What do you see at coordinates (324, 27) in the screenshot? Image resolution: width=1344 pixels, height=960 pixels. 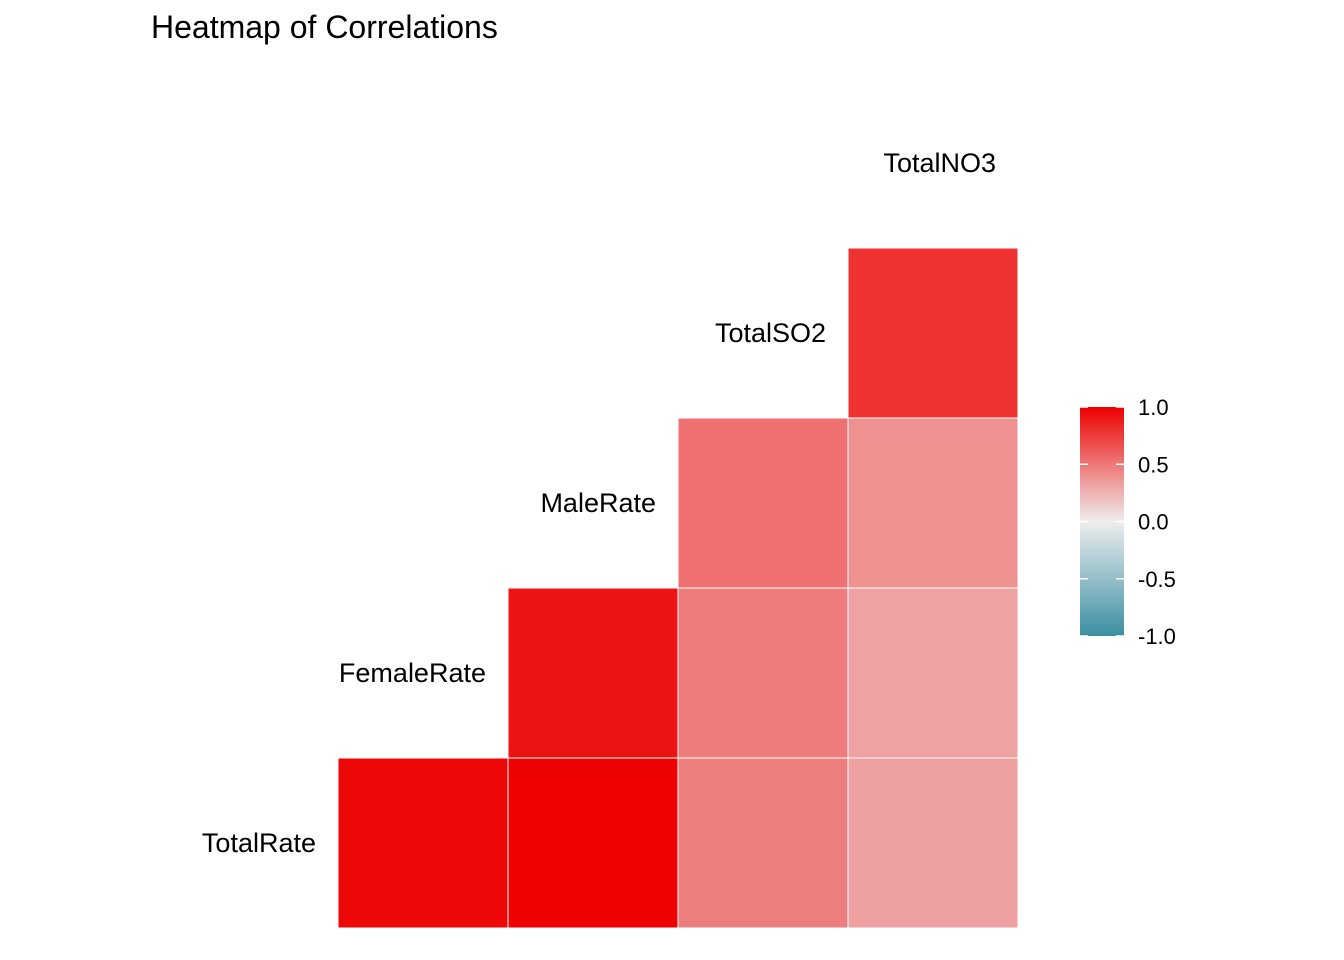 I see `chart-title: Heatmap of Correlations` at bounding box center [324, 27].